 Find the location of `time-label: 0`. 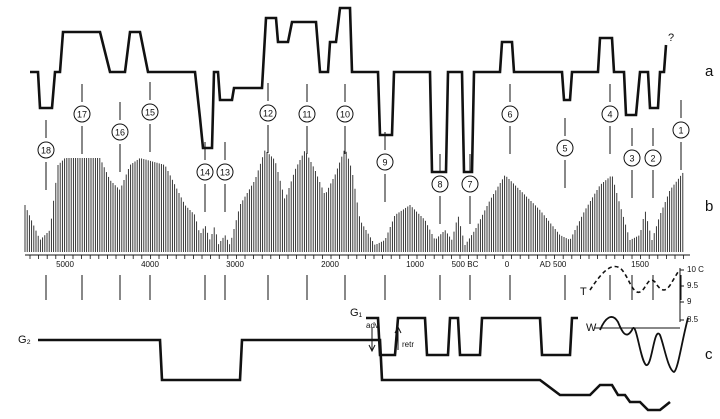

time-label: 0 is located at coordinates (507, 264).